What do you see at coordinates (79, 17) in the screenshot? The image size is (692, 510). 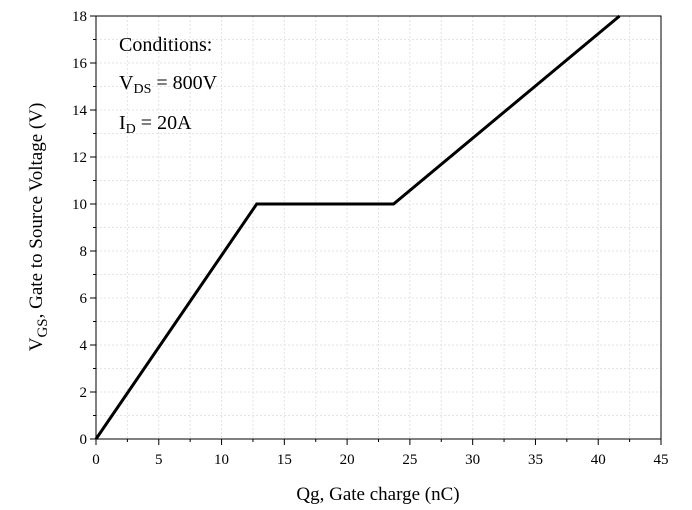 I see `y-tick-label: 18` at bounding box center [79, 17].